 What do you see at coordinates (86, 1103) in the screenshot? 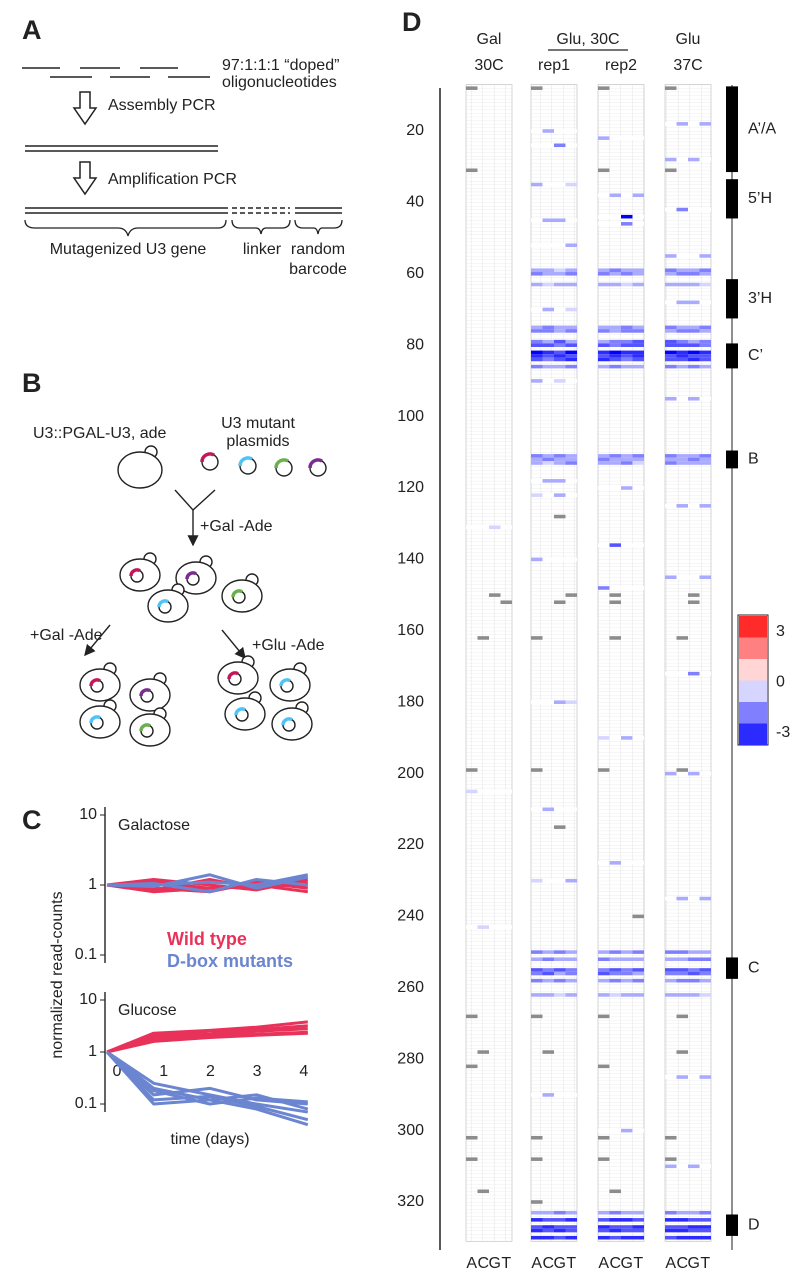
I see `y-tick-label: 0.1` at bounding box center [86, 1103].